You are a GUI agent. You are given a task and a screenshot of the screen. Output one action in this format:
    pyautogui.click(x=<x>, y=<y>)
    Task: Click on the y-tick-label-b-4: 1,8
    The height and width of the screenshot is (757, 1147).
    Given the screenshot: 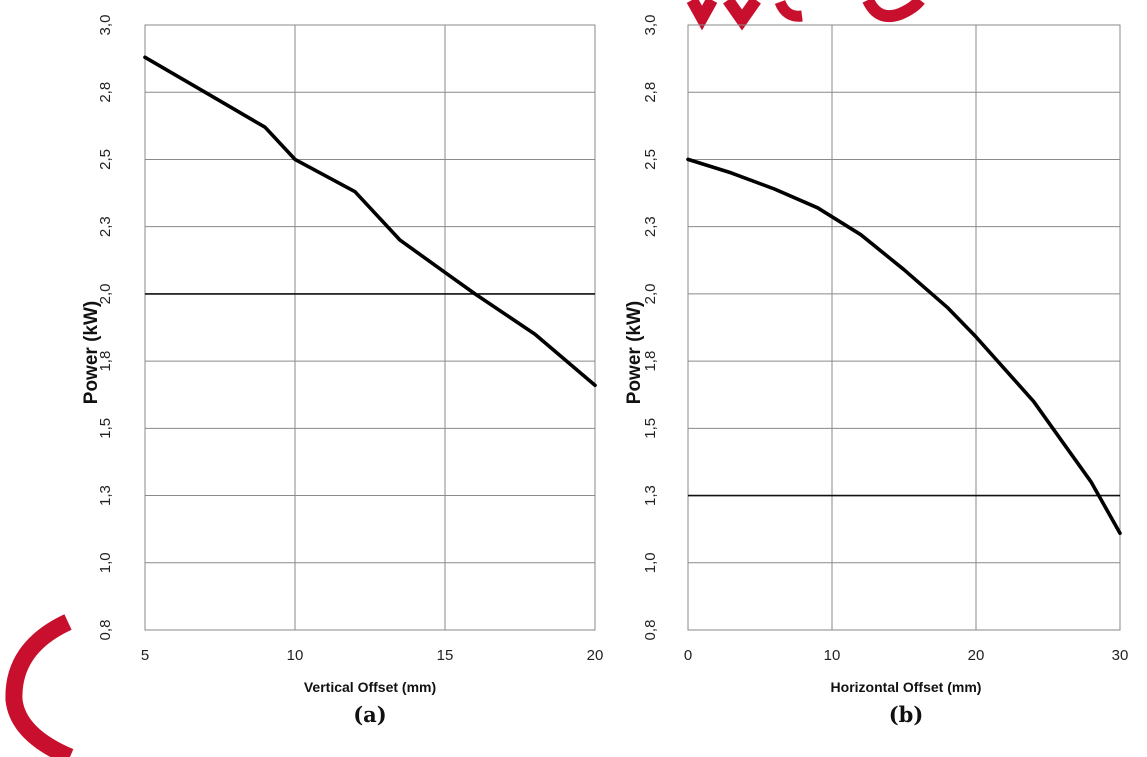 What is the action you would take?
    pyautogui.click(x=650, y=361)
    